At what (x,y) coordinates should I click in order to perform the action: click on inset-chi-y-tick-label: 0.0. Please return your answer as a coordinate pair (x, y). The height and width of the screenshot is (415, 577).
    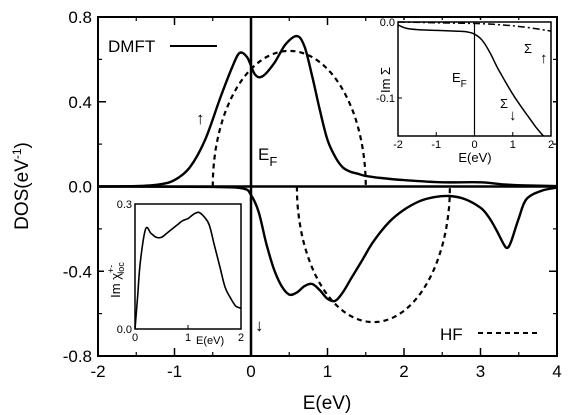
    Looking at the image, I should click on (124, 330).